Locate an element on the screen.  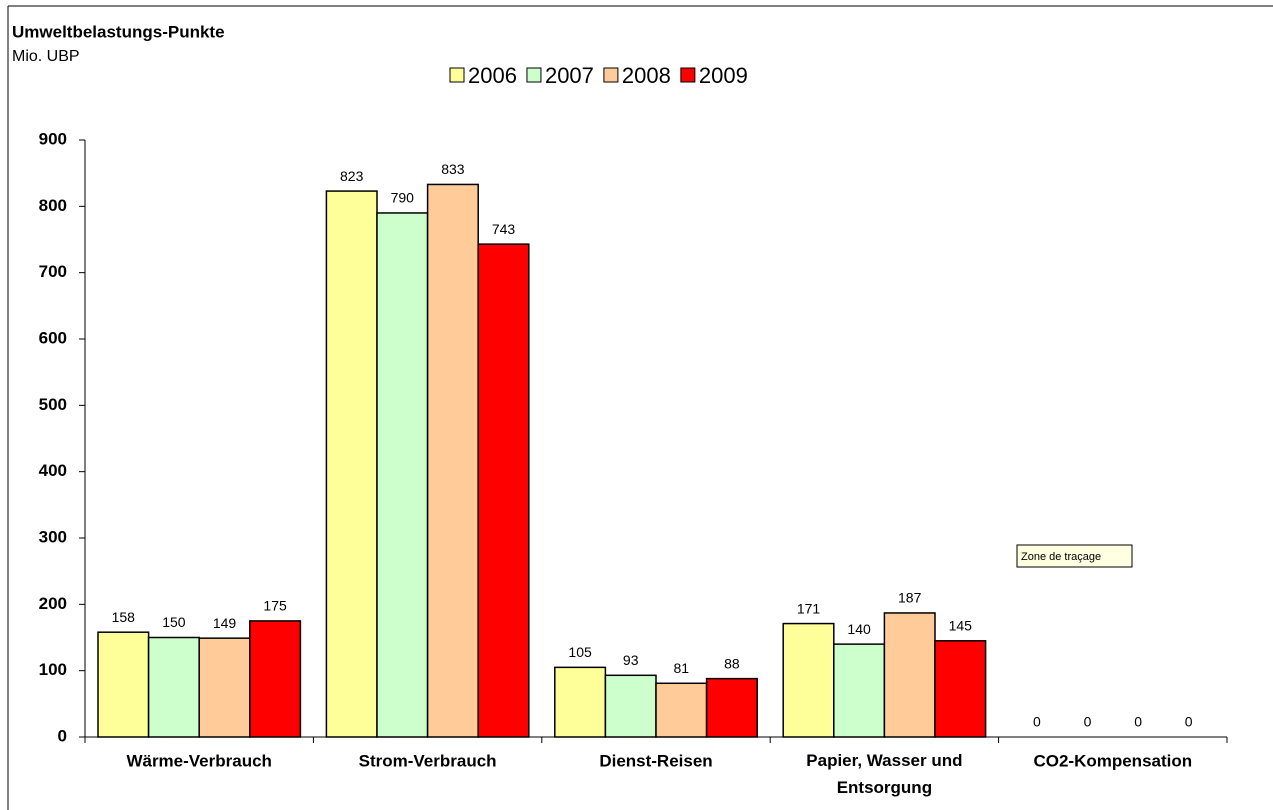
value-label: 175 is located at coordinates (275, 606).